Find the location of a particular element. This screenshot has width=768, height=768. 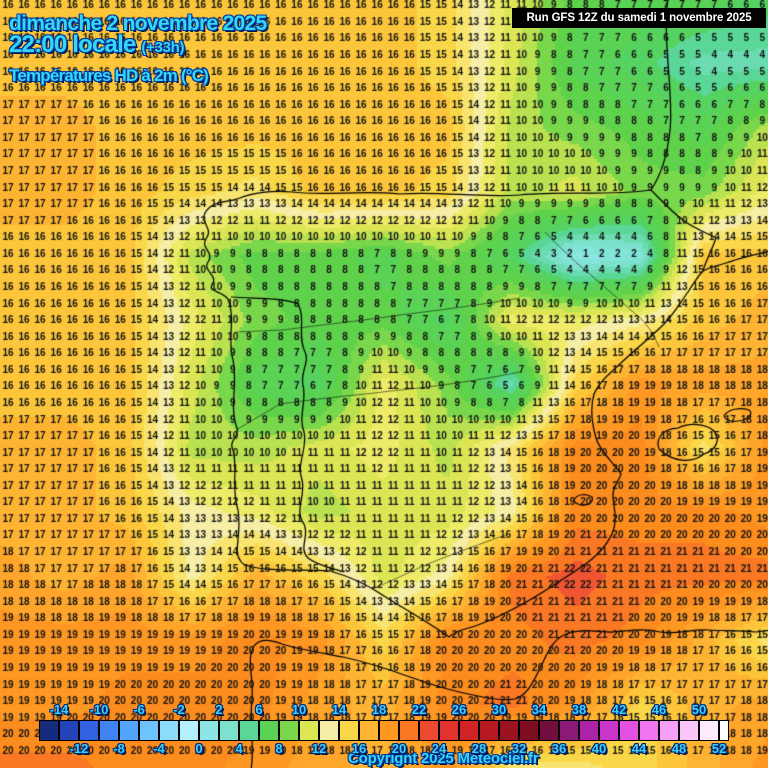

scale-label: -6 is located at coordinates (139, 709).